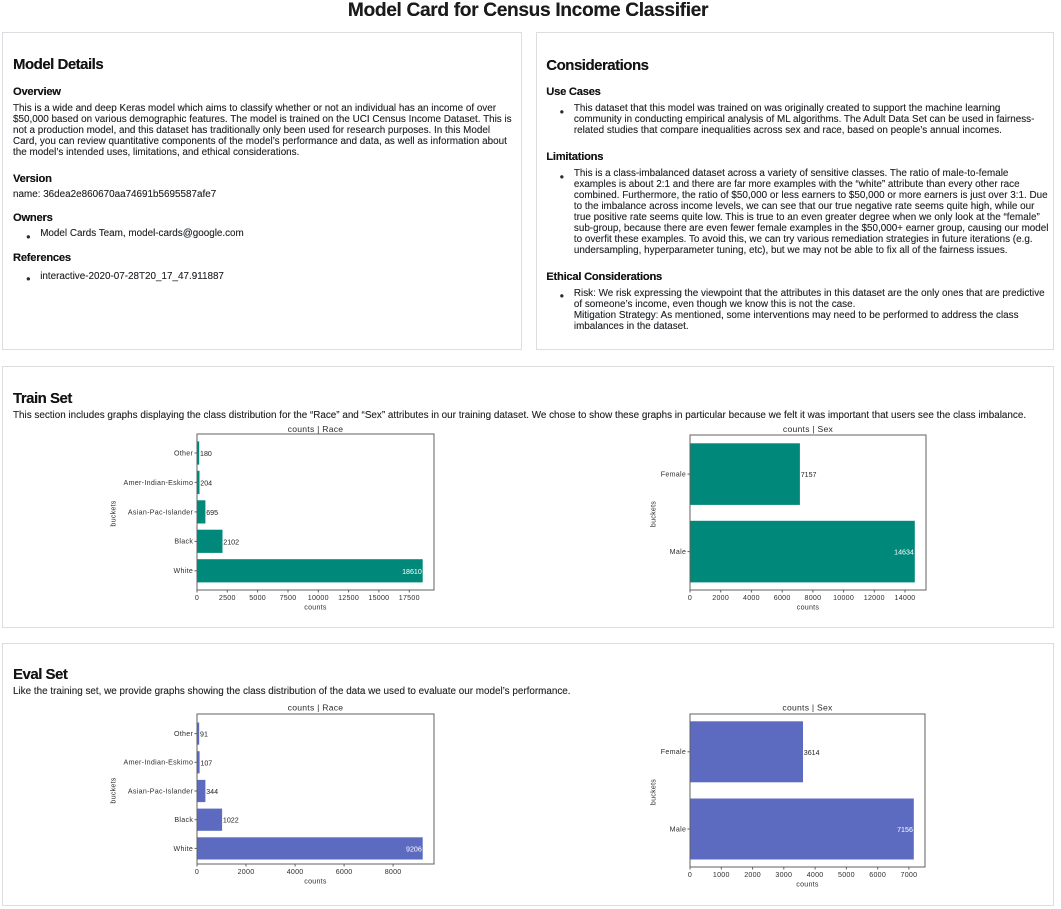 The height and width of the screenshot is (909, 1061). Describe the element at coordinates (231, 542) in the screenshot. I see `svg-text: 2102` at that location.